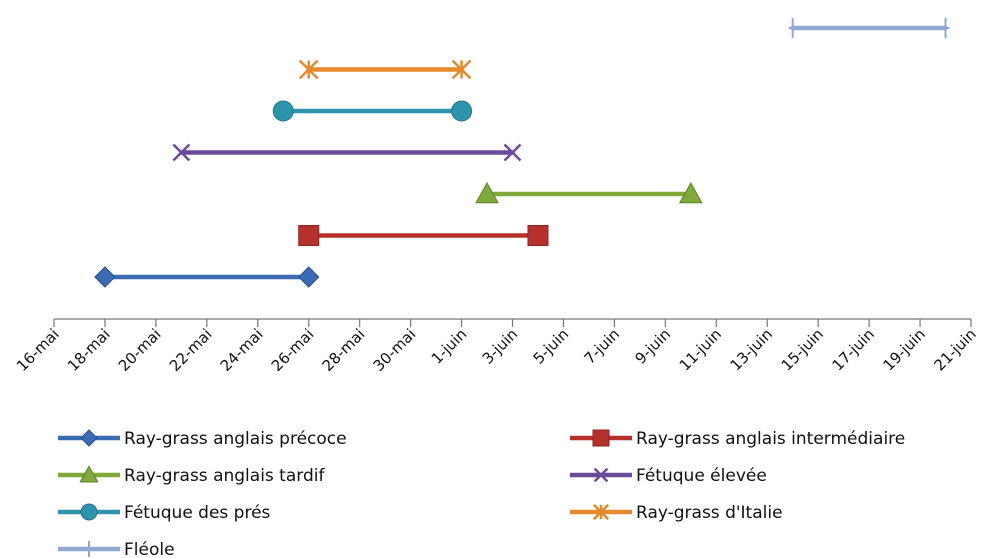  Describe the element at coordinates (449, 346) in the screenshot. I see `x-tick-label: 1-juin` at that location.